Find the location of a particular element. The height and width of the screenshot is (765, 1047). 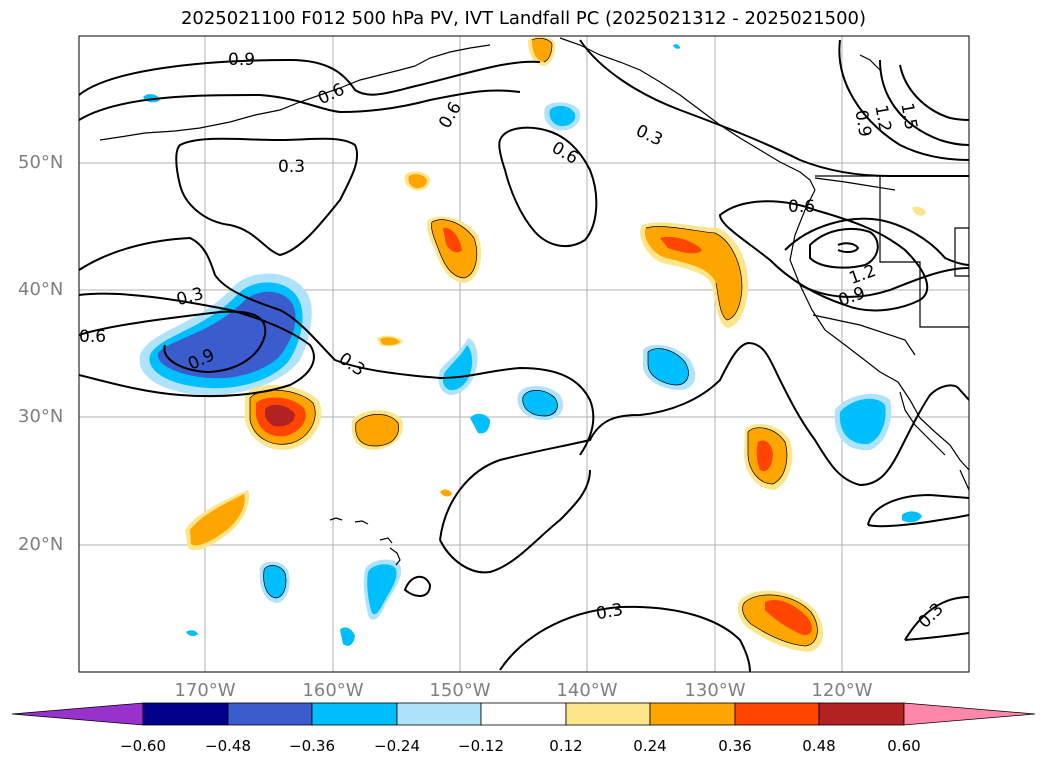

colorbar is located at coordinates (523, 714).